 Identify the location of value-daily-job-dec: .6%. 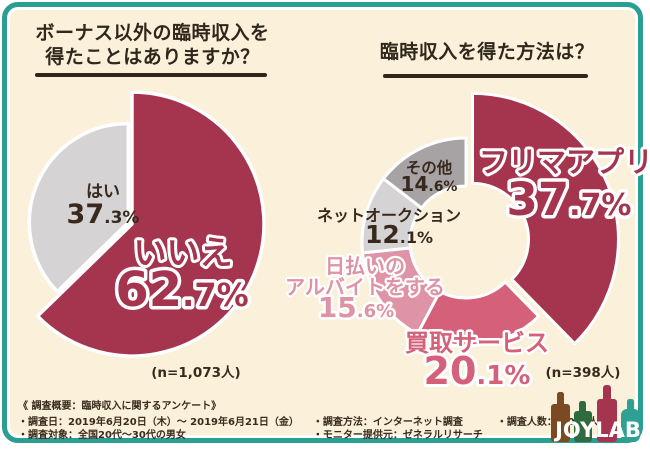
(375, 311).